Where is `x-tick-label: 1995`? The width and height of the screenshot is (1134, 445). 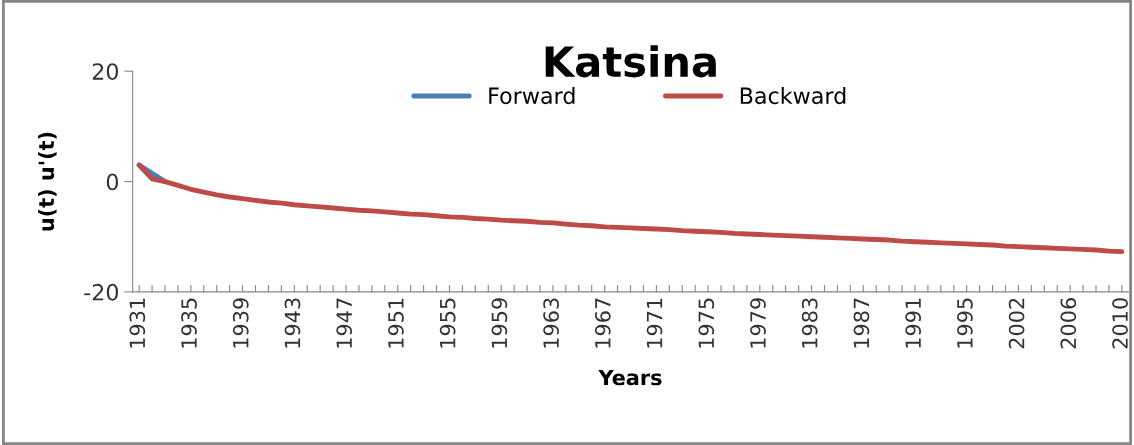
x-tick-label: 1995 is located at coordinates (964, 323).